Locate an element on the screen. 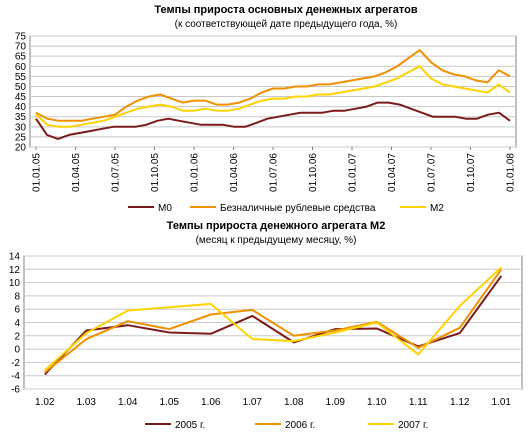 The height and width of the screenshot is (437, 532). x-tick-label: 01.10.07 is located at coordinates (471, 172).